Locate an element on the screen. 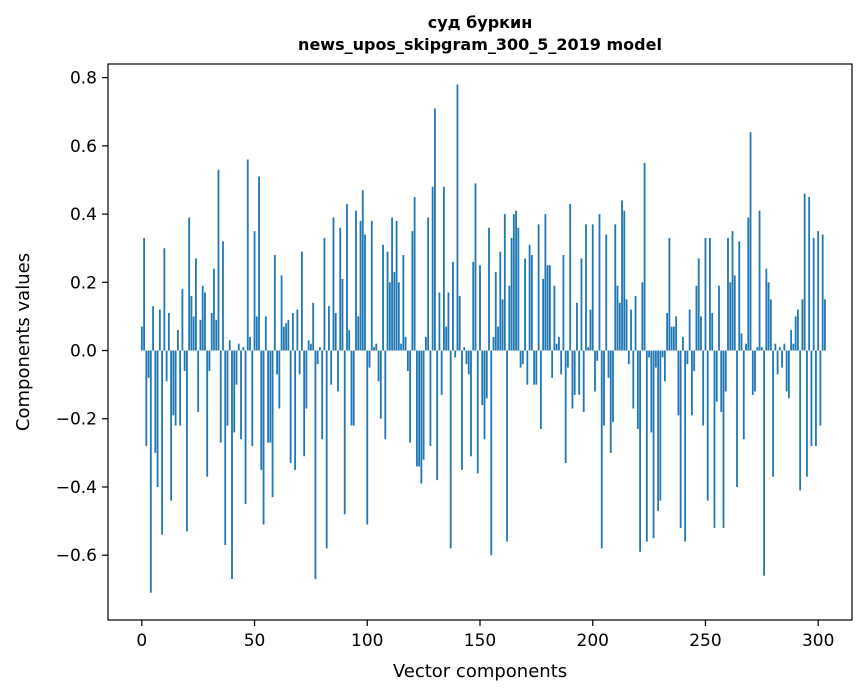 The height and width of the screenshot is (696, 867). x-tick-label-6: 300 is located at coordinates (818, 641).